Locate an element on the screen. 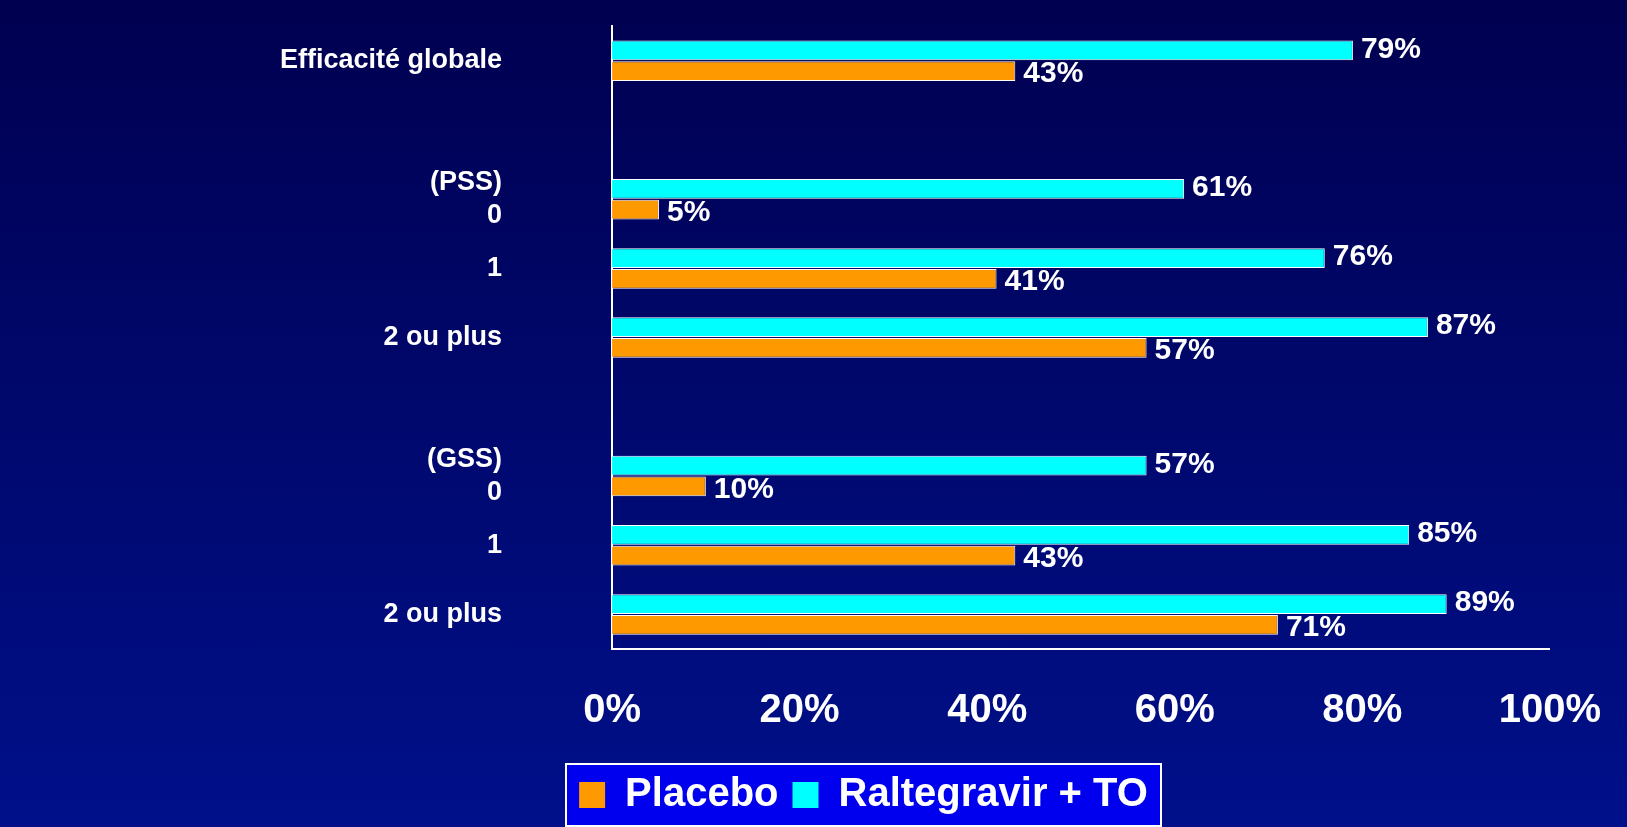 This screenshot has height=827, width=1627. y-tick-label: (GSS) 0 is located at coordinates (465, 474).